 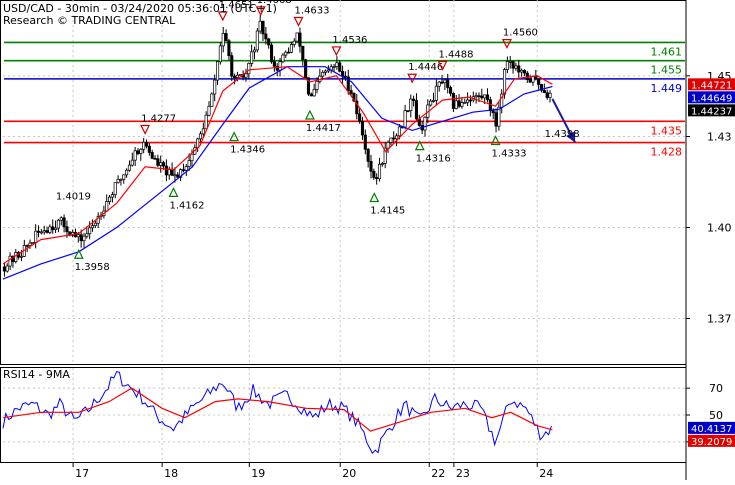 What do you see at coordinates (277, 413) in the screenshot?
I see `rsi-line` at bounding box center [277, 413].